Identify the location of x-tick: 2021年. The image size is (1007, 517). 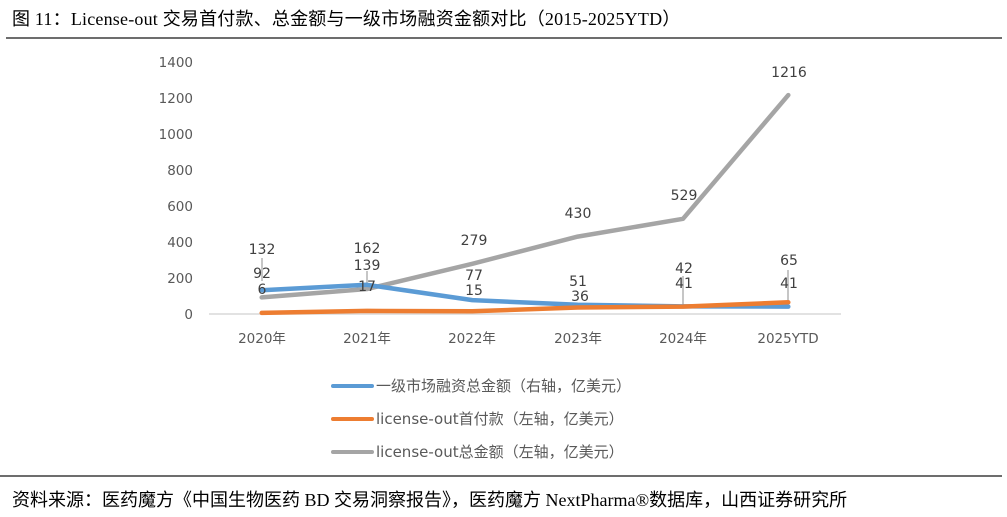
(367, 339).